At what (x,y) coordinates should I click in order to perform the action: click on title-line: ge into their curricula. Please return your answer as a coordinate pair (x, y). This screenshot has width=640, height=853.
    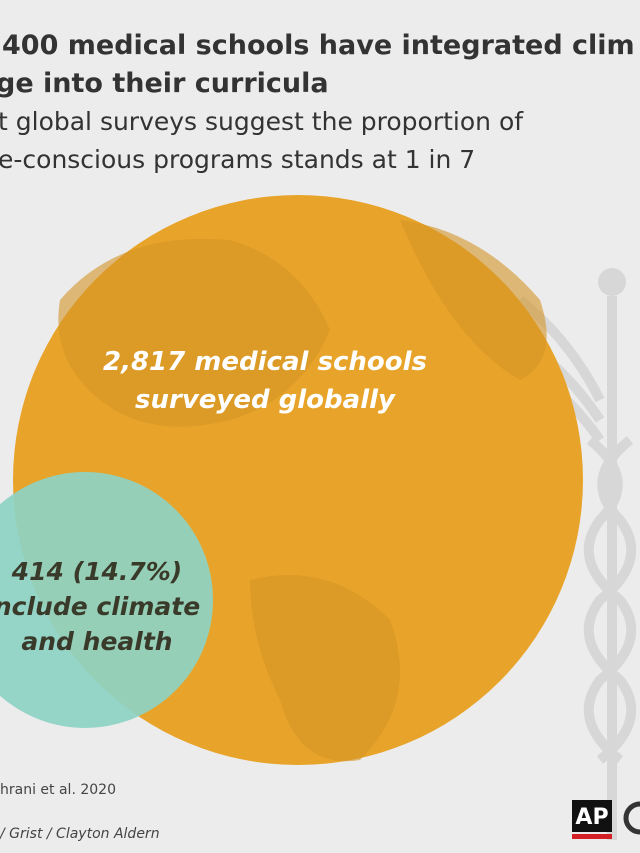
    Looking at the image, I should click on (164, 83).